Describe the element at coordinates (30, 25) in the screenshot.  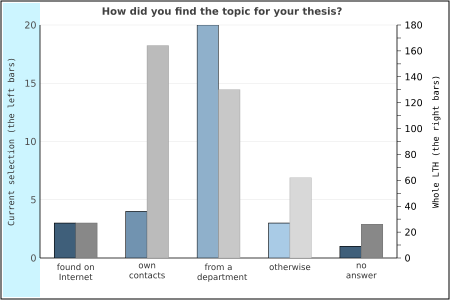
I see `y-tick-label: 20` at that location.